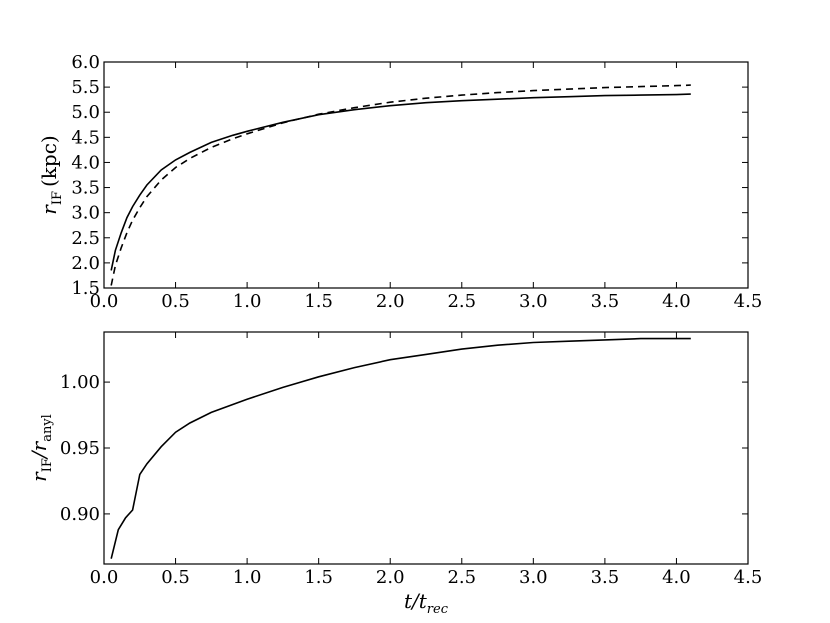 This screenshot has width=830, height=623. Describe the element at coordinates (80, 514) in the screenshot. I see `bottom-ytick-label: 0.90` at that location.